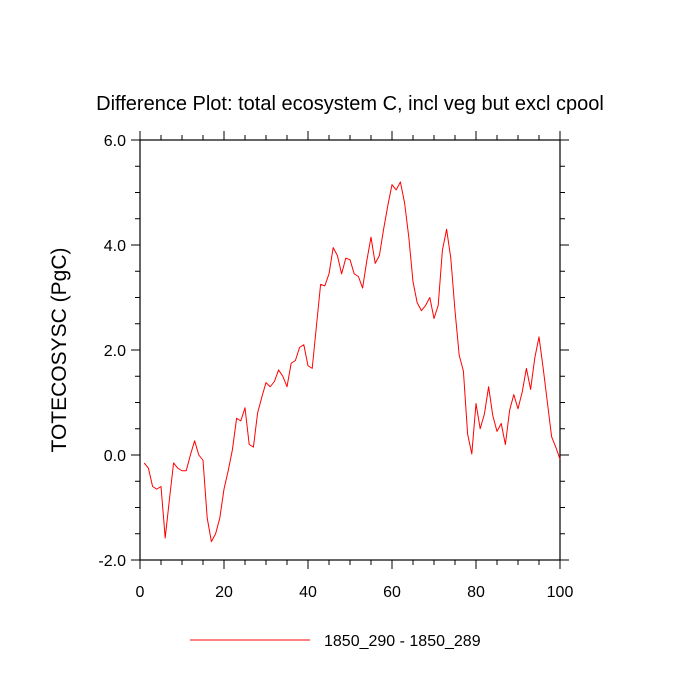  What do you see at coordinates (560, 592) in the screenshot?
I see `x-tick-label: 100` at bounding box center [560, 592].